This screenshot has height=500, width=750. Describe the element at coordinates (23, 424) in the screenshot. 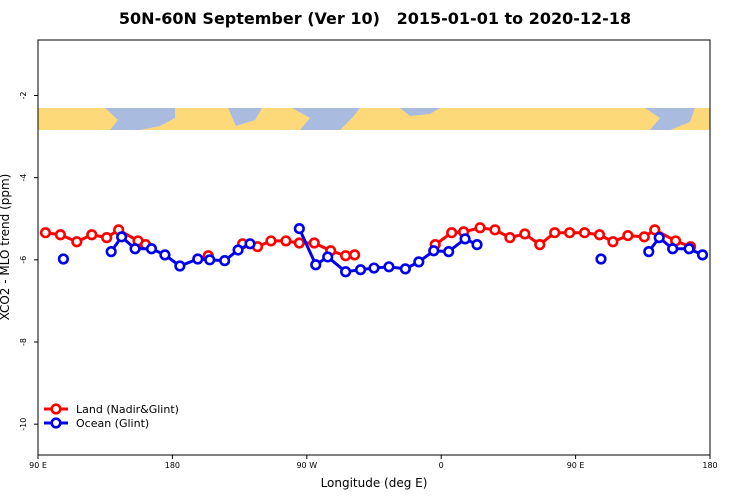

I see `y-tick-label: -10` at that location.